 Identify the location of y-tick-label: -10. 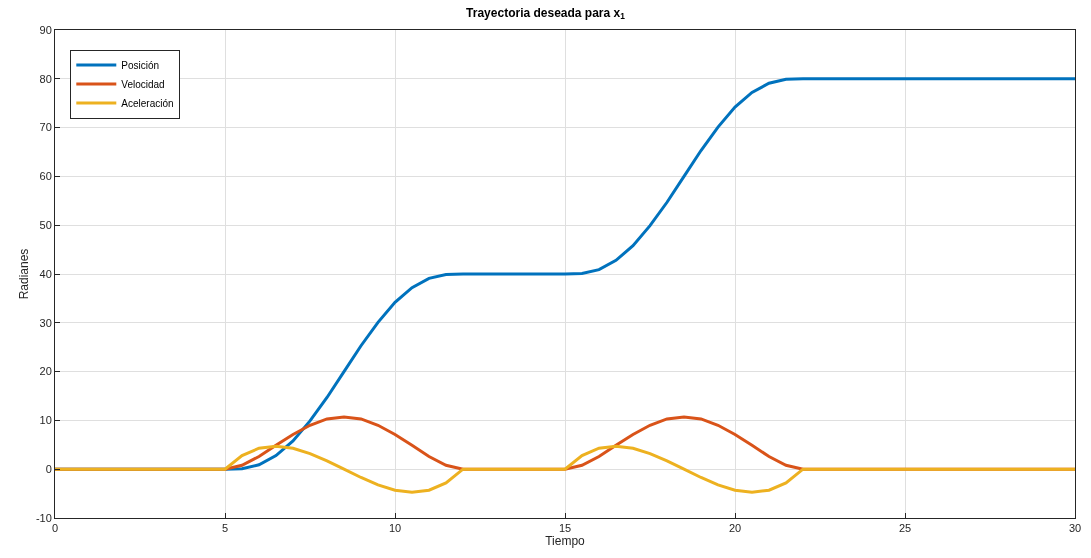
(43, 517).